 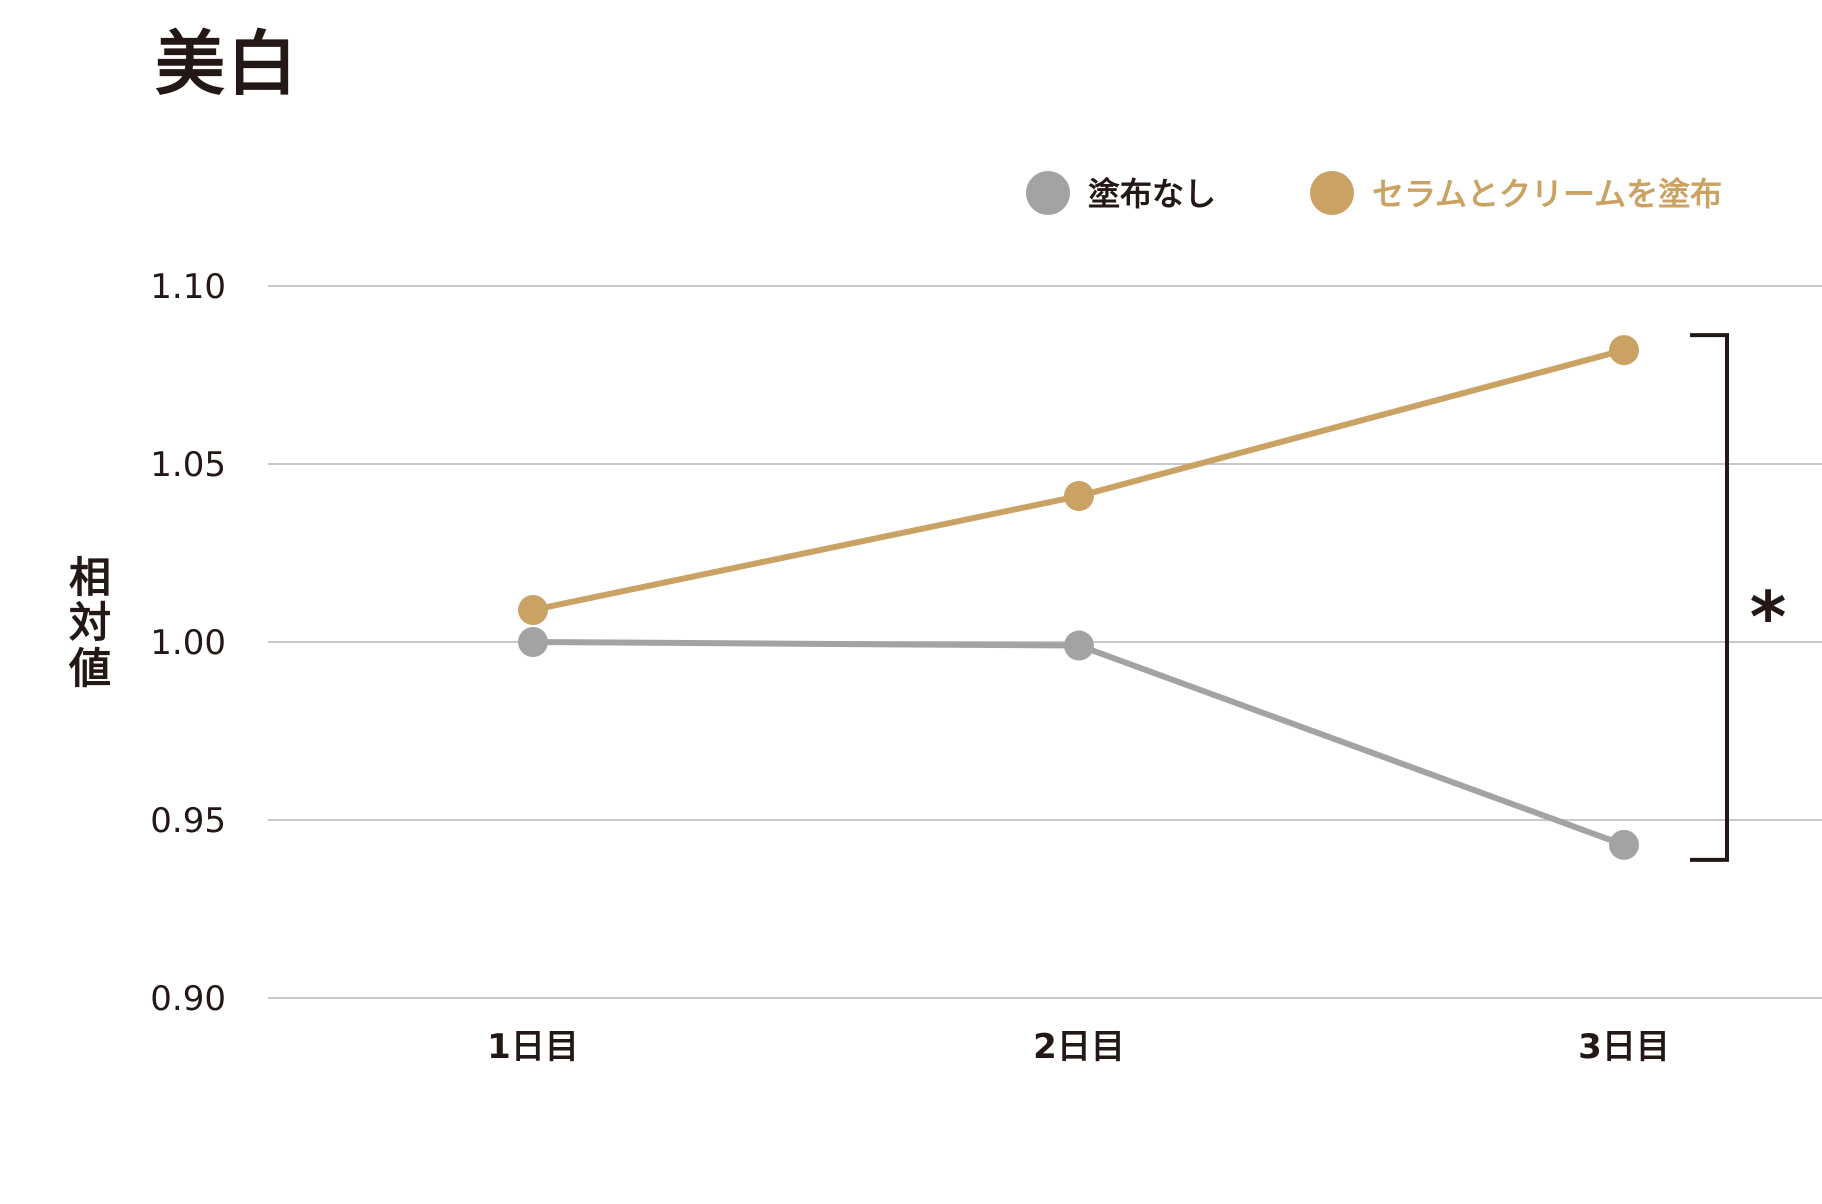 I want to click on x-tick-labels: 1日目 2日目 3日目, so click(x=1078, y=1047).